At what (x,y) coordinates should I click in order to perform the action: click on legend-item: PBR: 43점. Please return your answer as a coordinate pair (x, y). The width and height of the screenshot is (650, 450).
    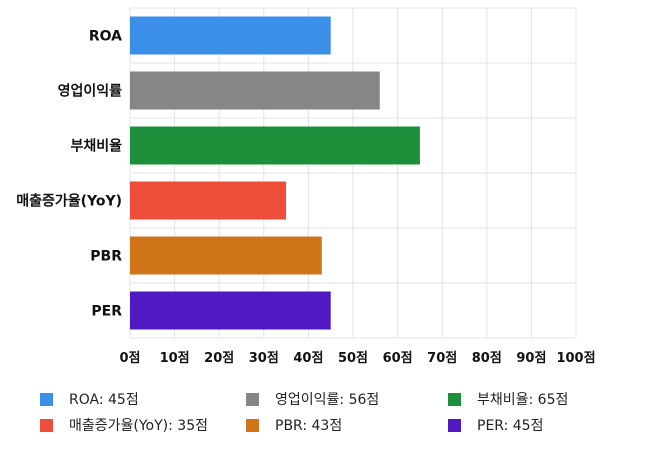
    Looking at the image, I should click on (294, 425).